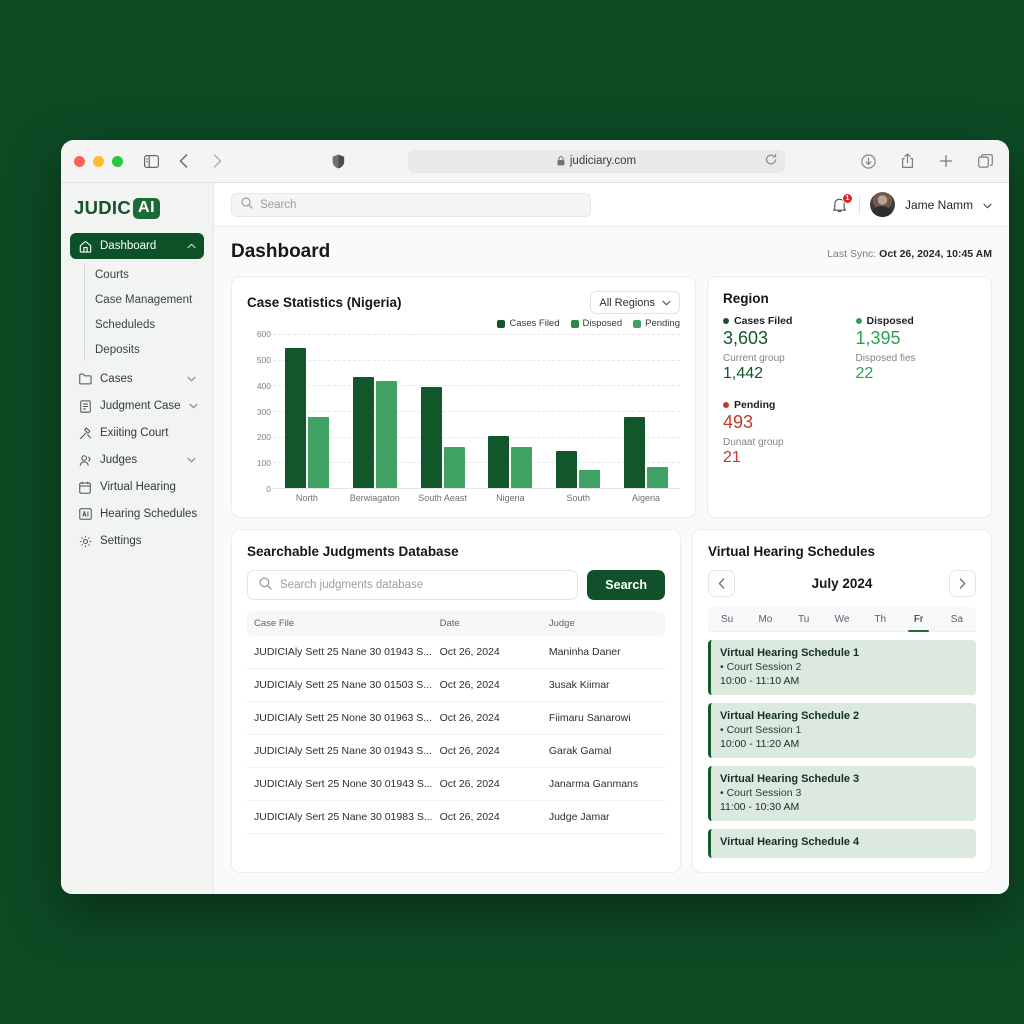 The width and height of the screenshot is (1024, 1024). What do you see at coordinates (646, 498) in the screenshot?
I see `x-tick-label: Aigeria` at bounding box center [646, 498].